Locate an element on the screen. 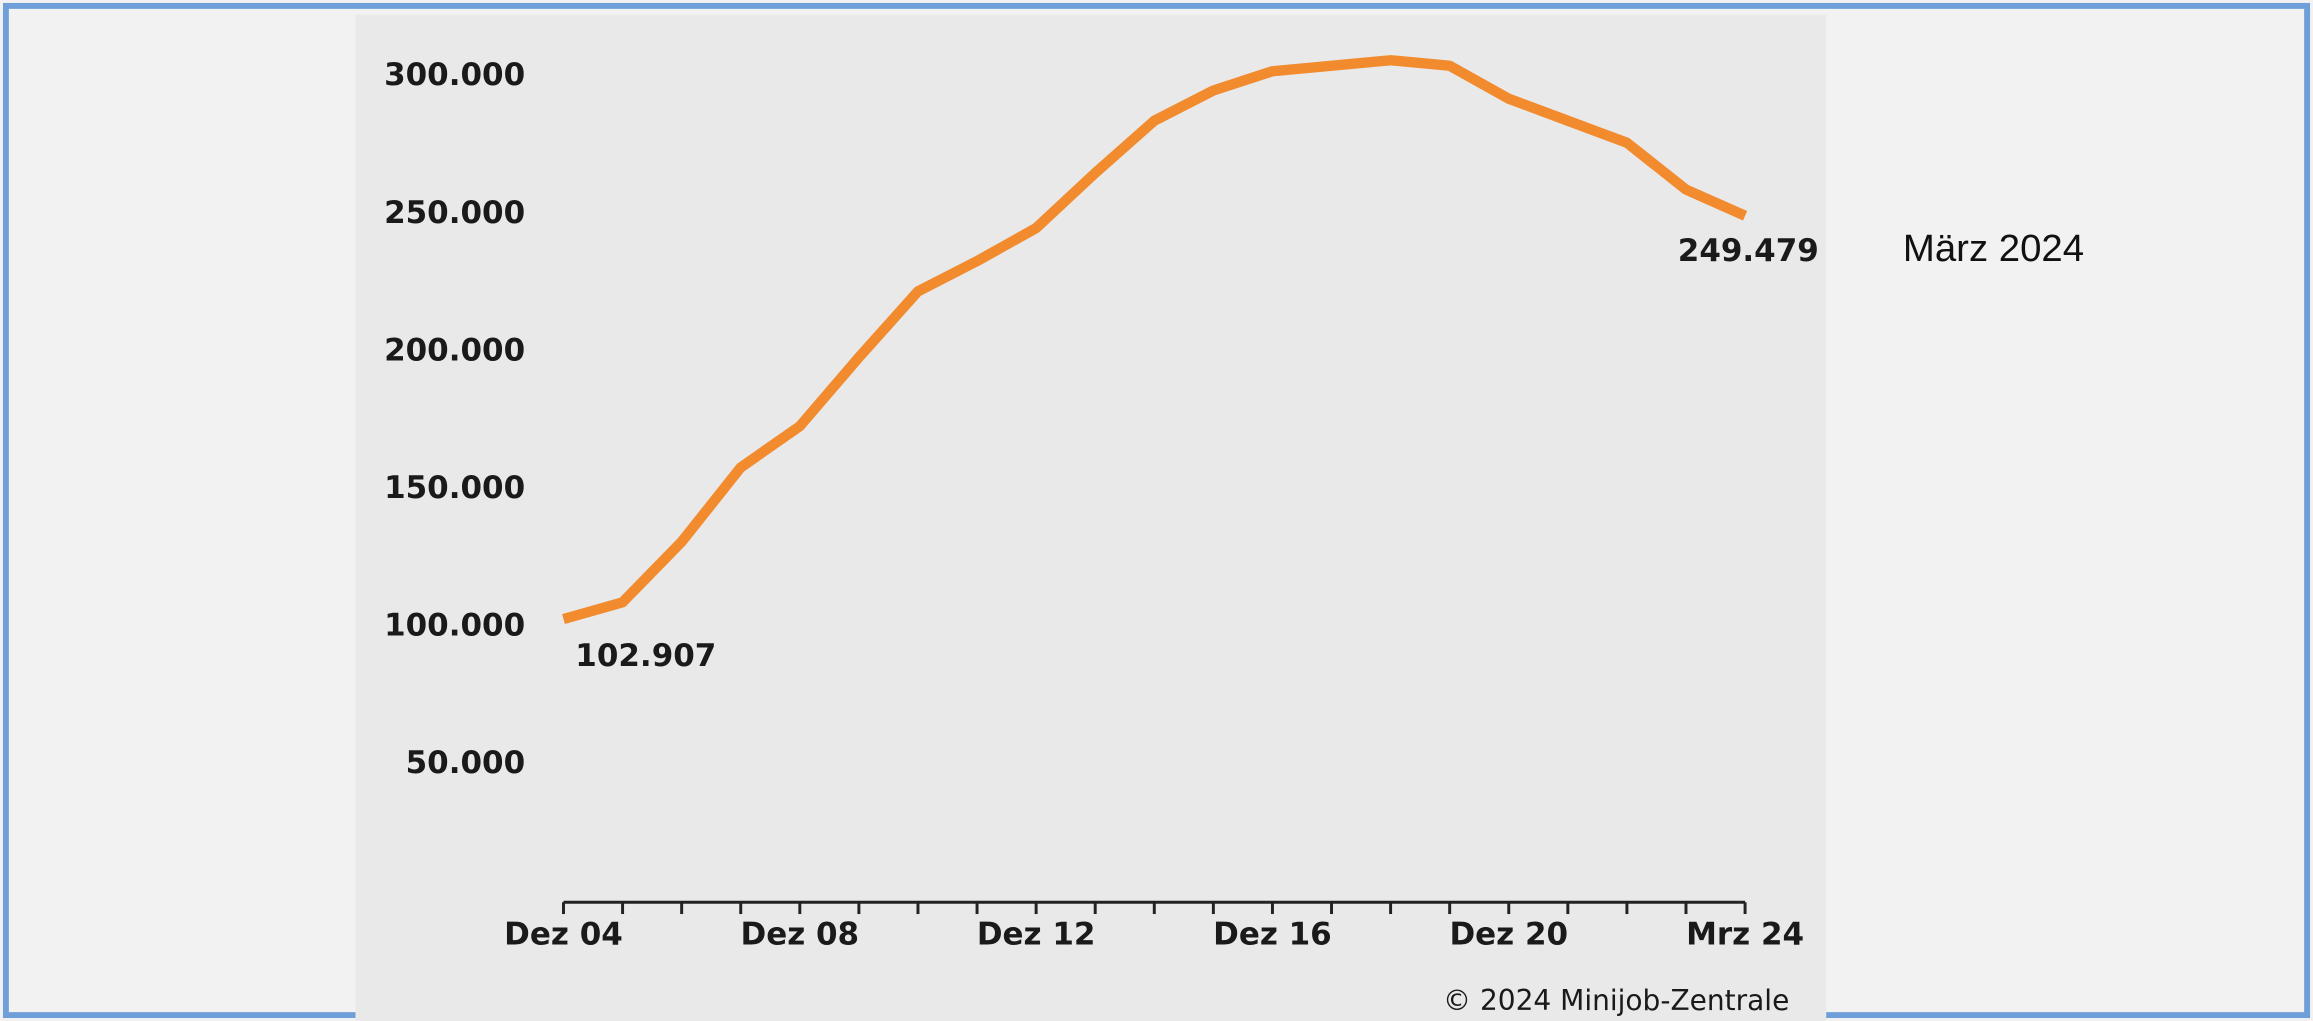 This screenshot has width=2313, height=1021. source: © 2024 Minijob-Zentrale is located at coordinates (1616, 1000).